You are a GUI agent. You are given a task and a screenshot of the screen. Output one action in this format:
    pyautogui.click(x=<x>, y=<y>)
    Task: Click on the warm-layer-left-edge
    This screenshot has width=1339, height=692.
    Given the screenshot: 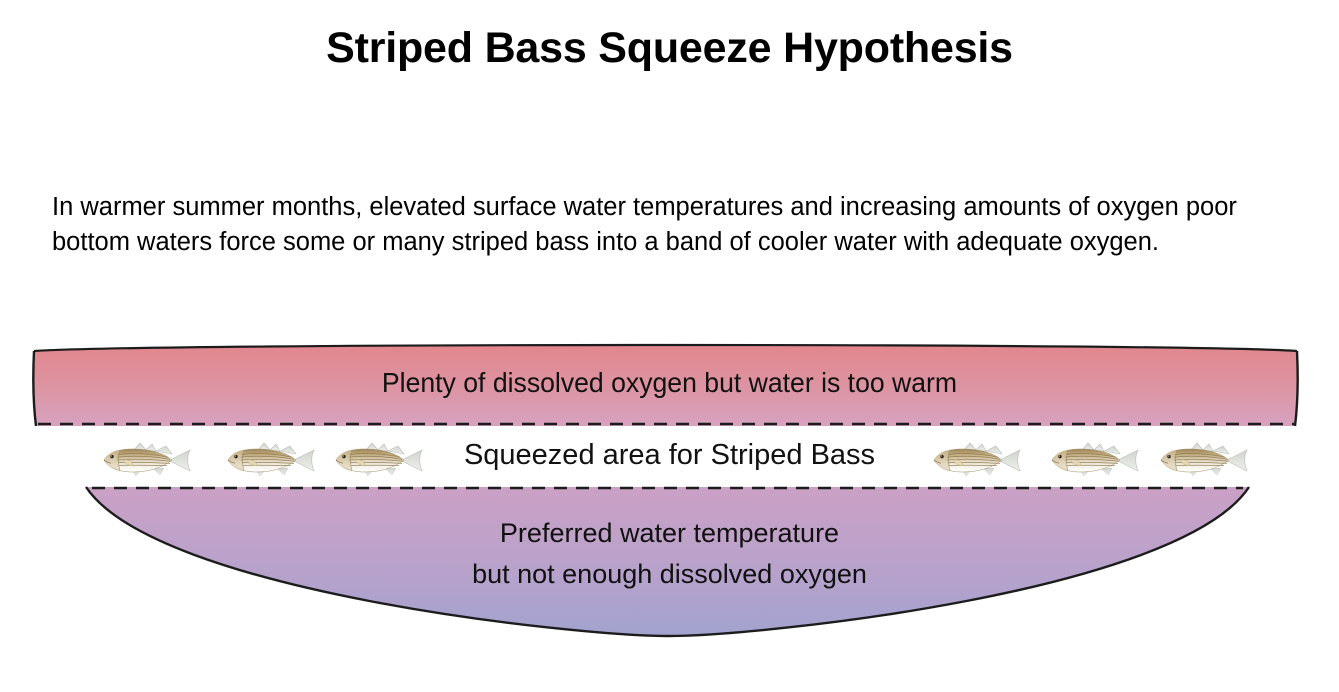 What is the action you would take?
    pyautogui.click(x=35, y=388)
    